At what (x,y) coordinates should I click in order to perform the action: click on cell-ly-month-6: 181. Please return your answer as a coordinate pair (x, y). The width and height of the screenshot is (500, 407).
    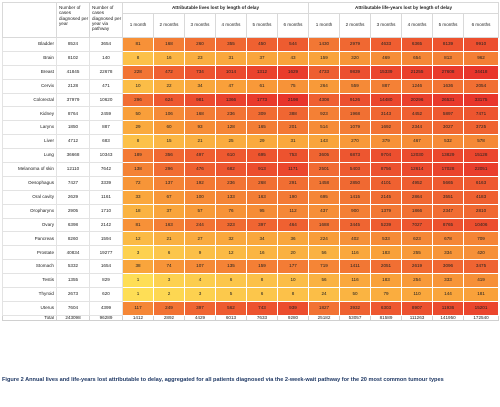
    Looking at the image, I should click on (481, 294).